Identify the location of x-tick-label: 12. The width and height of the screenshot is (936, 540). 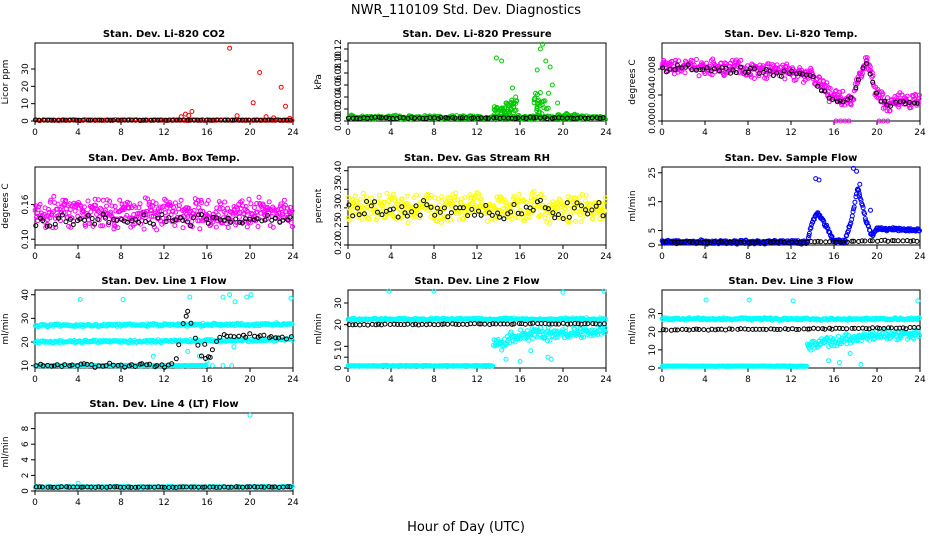
(790, 133).